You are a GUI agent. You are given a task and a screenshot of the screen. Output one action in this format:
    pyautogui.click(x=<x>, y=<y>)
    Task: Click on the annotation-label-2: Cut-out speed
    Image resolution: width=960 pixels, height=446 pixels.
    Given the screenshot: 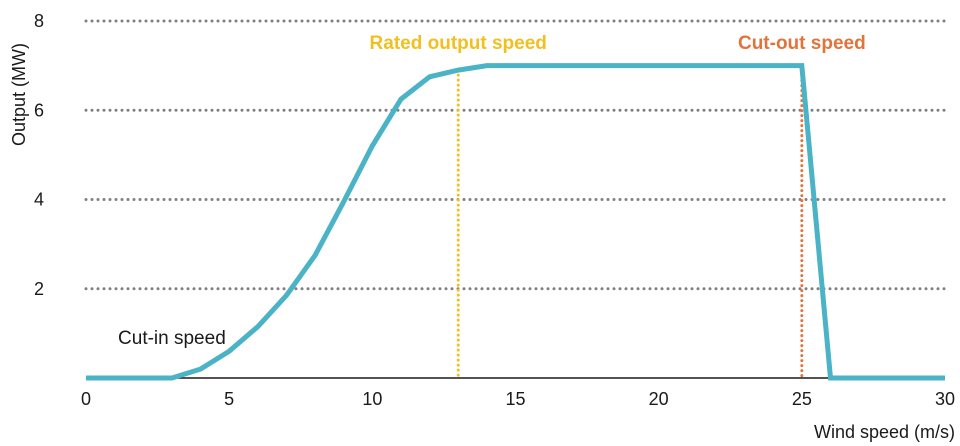 What is the action you would take?
    pyautogui.click(x=802, y=43)
    